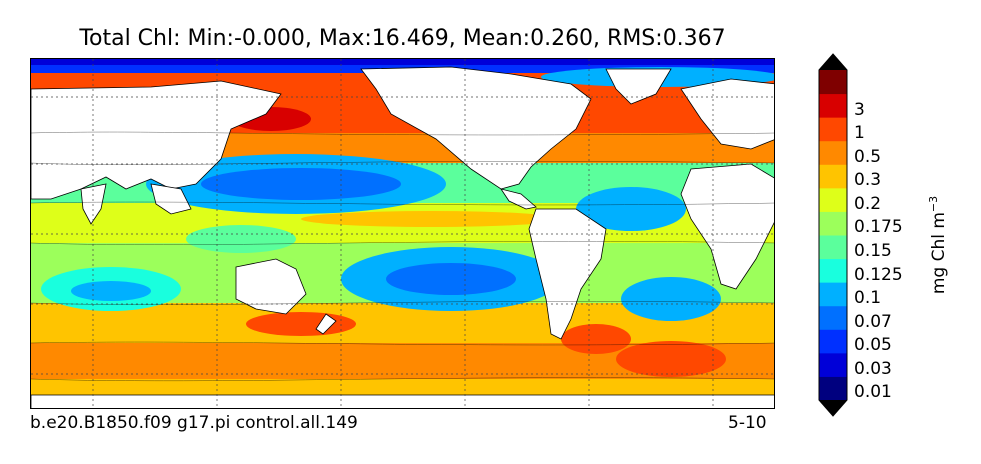  I want to click on colorbar-tick-label: 0.3, so click(868, 180).